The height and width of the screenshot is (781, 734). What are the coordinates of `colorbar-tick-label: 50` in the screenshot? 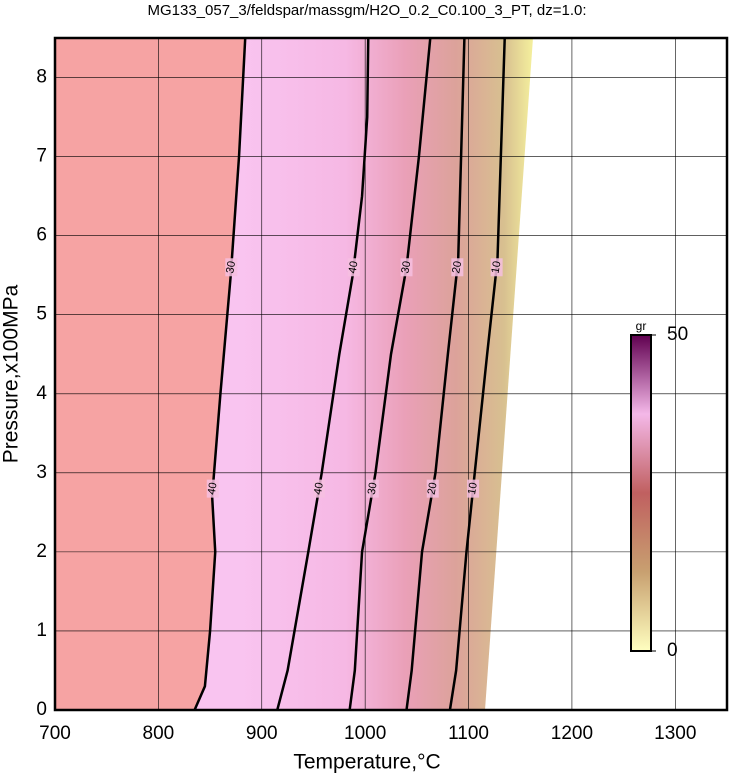 It's located at (677, 334).